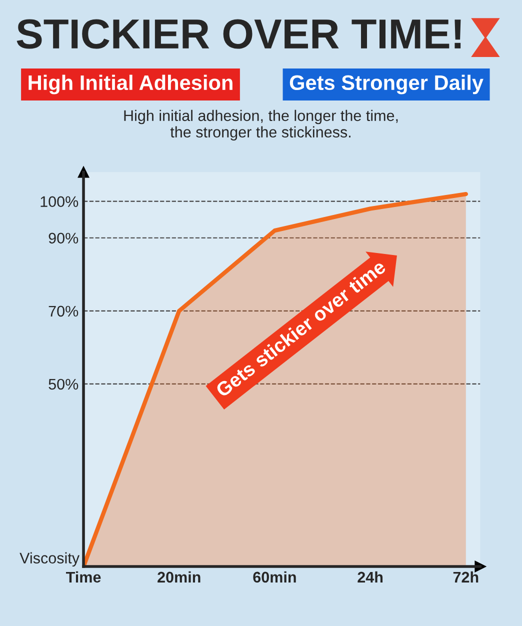 The height and width of the screenshot is (626, 522). What do you see at coordinates (59, 202) in the screenshot?
I see `y-tick-label: 100%` at bounding box center [59, 202].